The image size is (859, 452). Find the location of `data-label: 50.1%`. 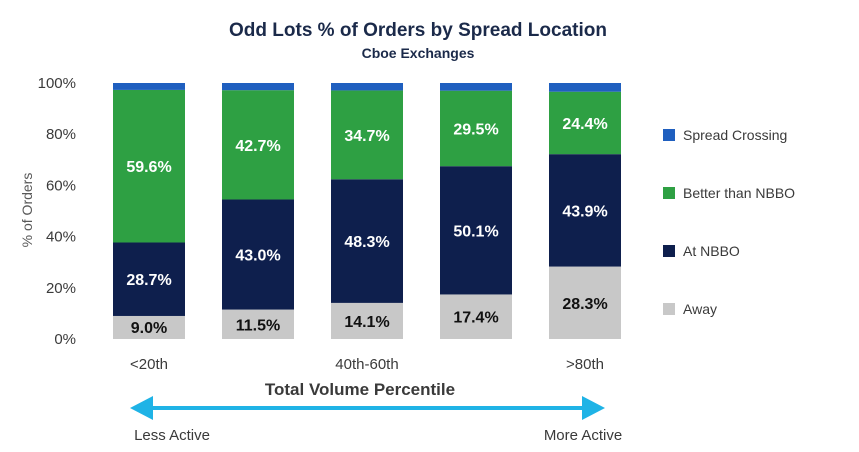

data-label: 50.1% is located at coordinates (475, 231).